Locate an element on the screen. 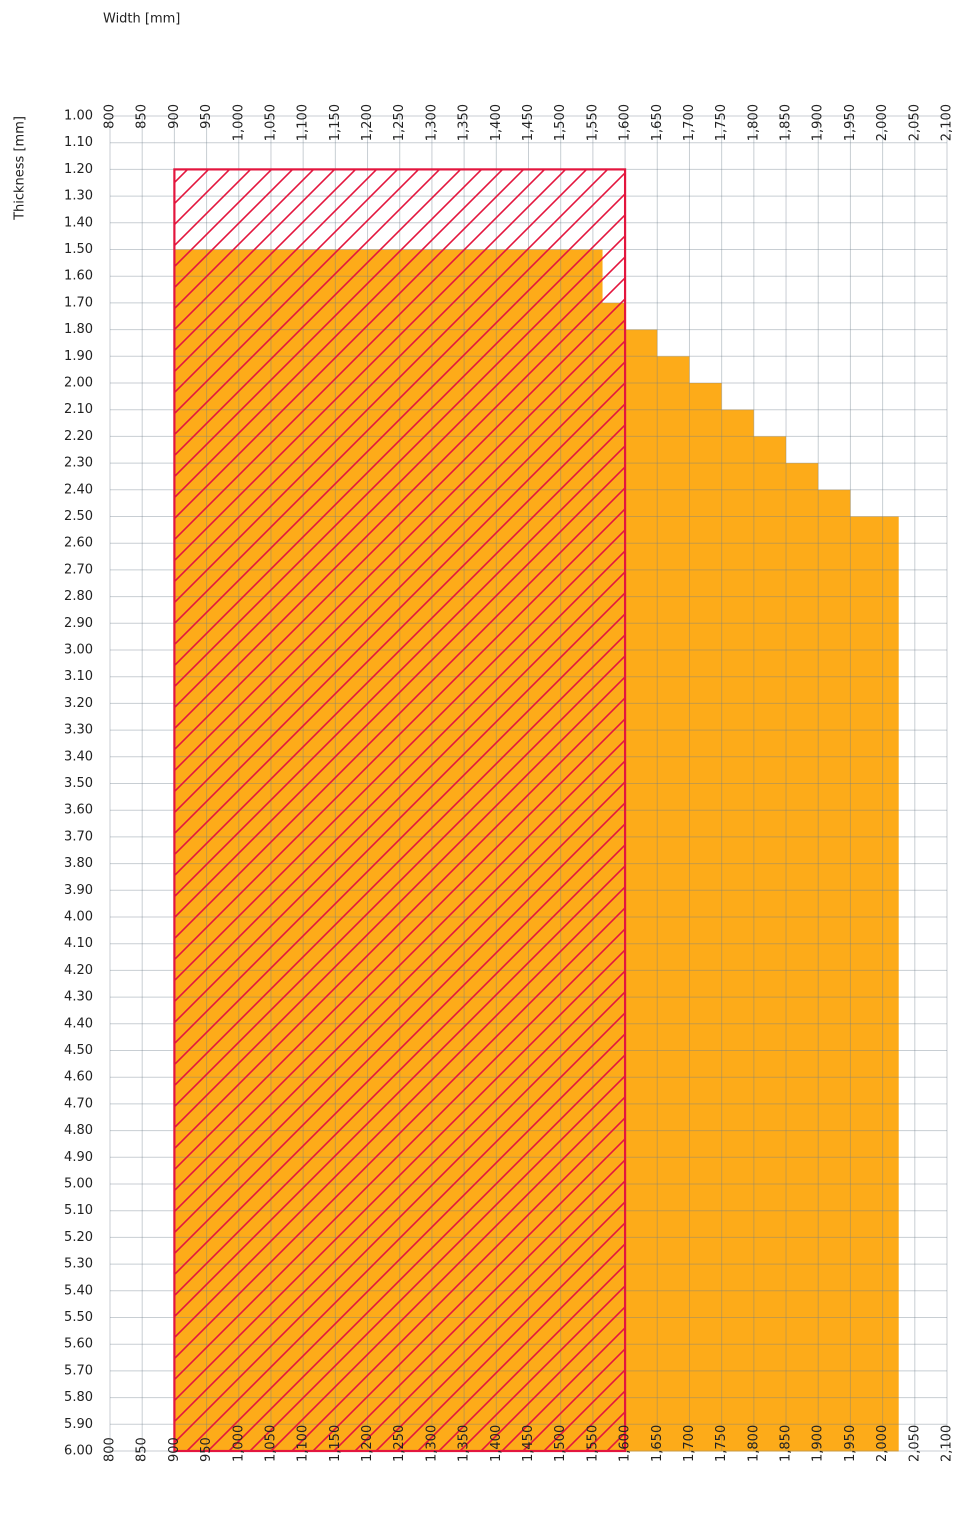  y-tick-label: 2.30 is located at coordinates (78, 463).